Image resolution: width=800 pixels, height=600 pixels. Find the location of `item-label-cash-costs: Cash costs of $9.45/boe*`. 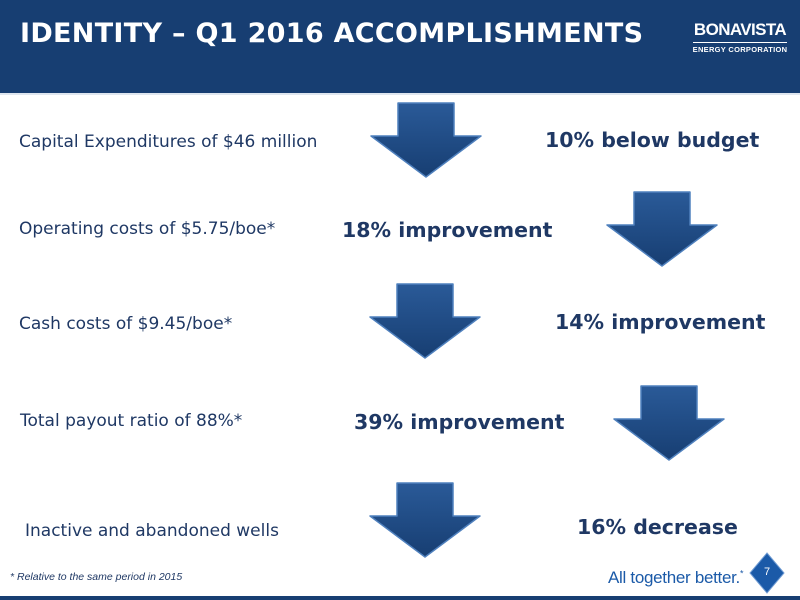

item-label-cash-costs: Cash costs of $9.45/boe* is located at coordinates (126, 324).